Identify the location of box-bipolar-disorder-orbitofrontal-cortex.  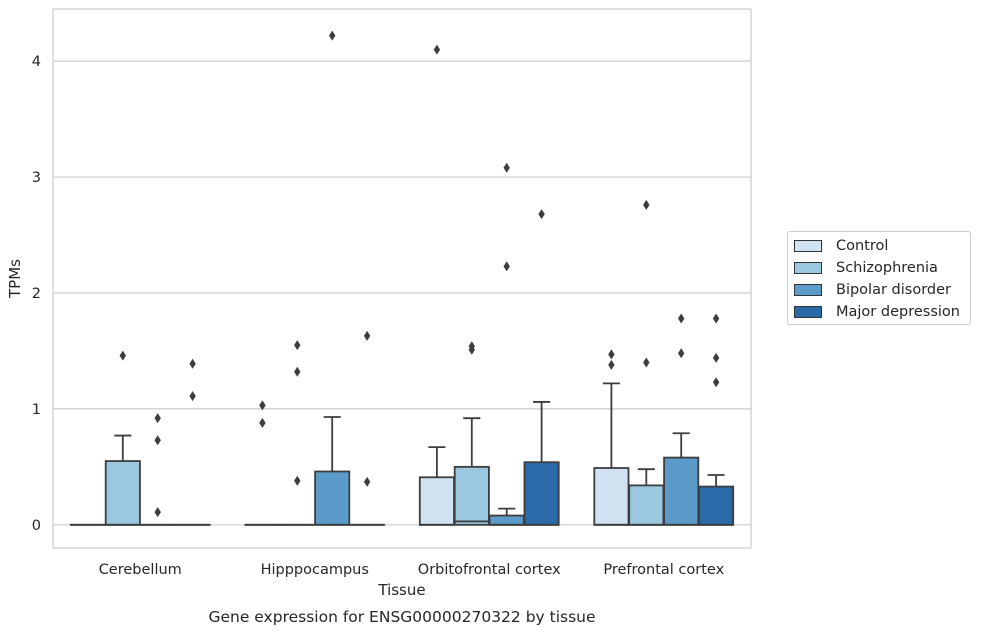
(506, 344).